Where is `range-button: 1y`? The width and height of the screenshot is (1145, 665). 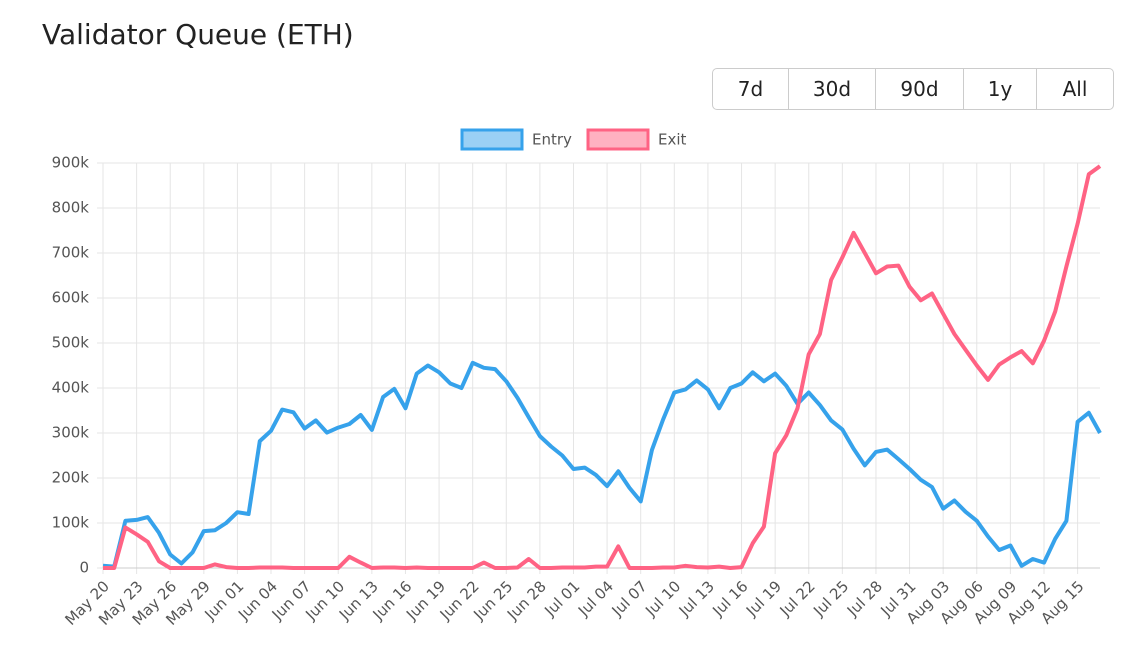 range-button: 1y is located at coordinates (999, 89).